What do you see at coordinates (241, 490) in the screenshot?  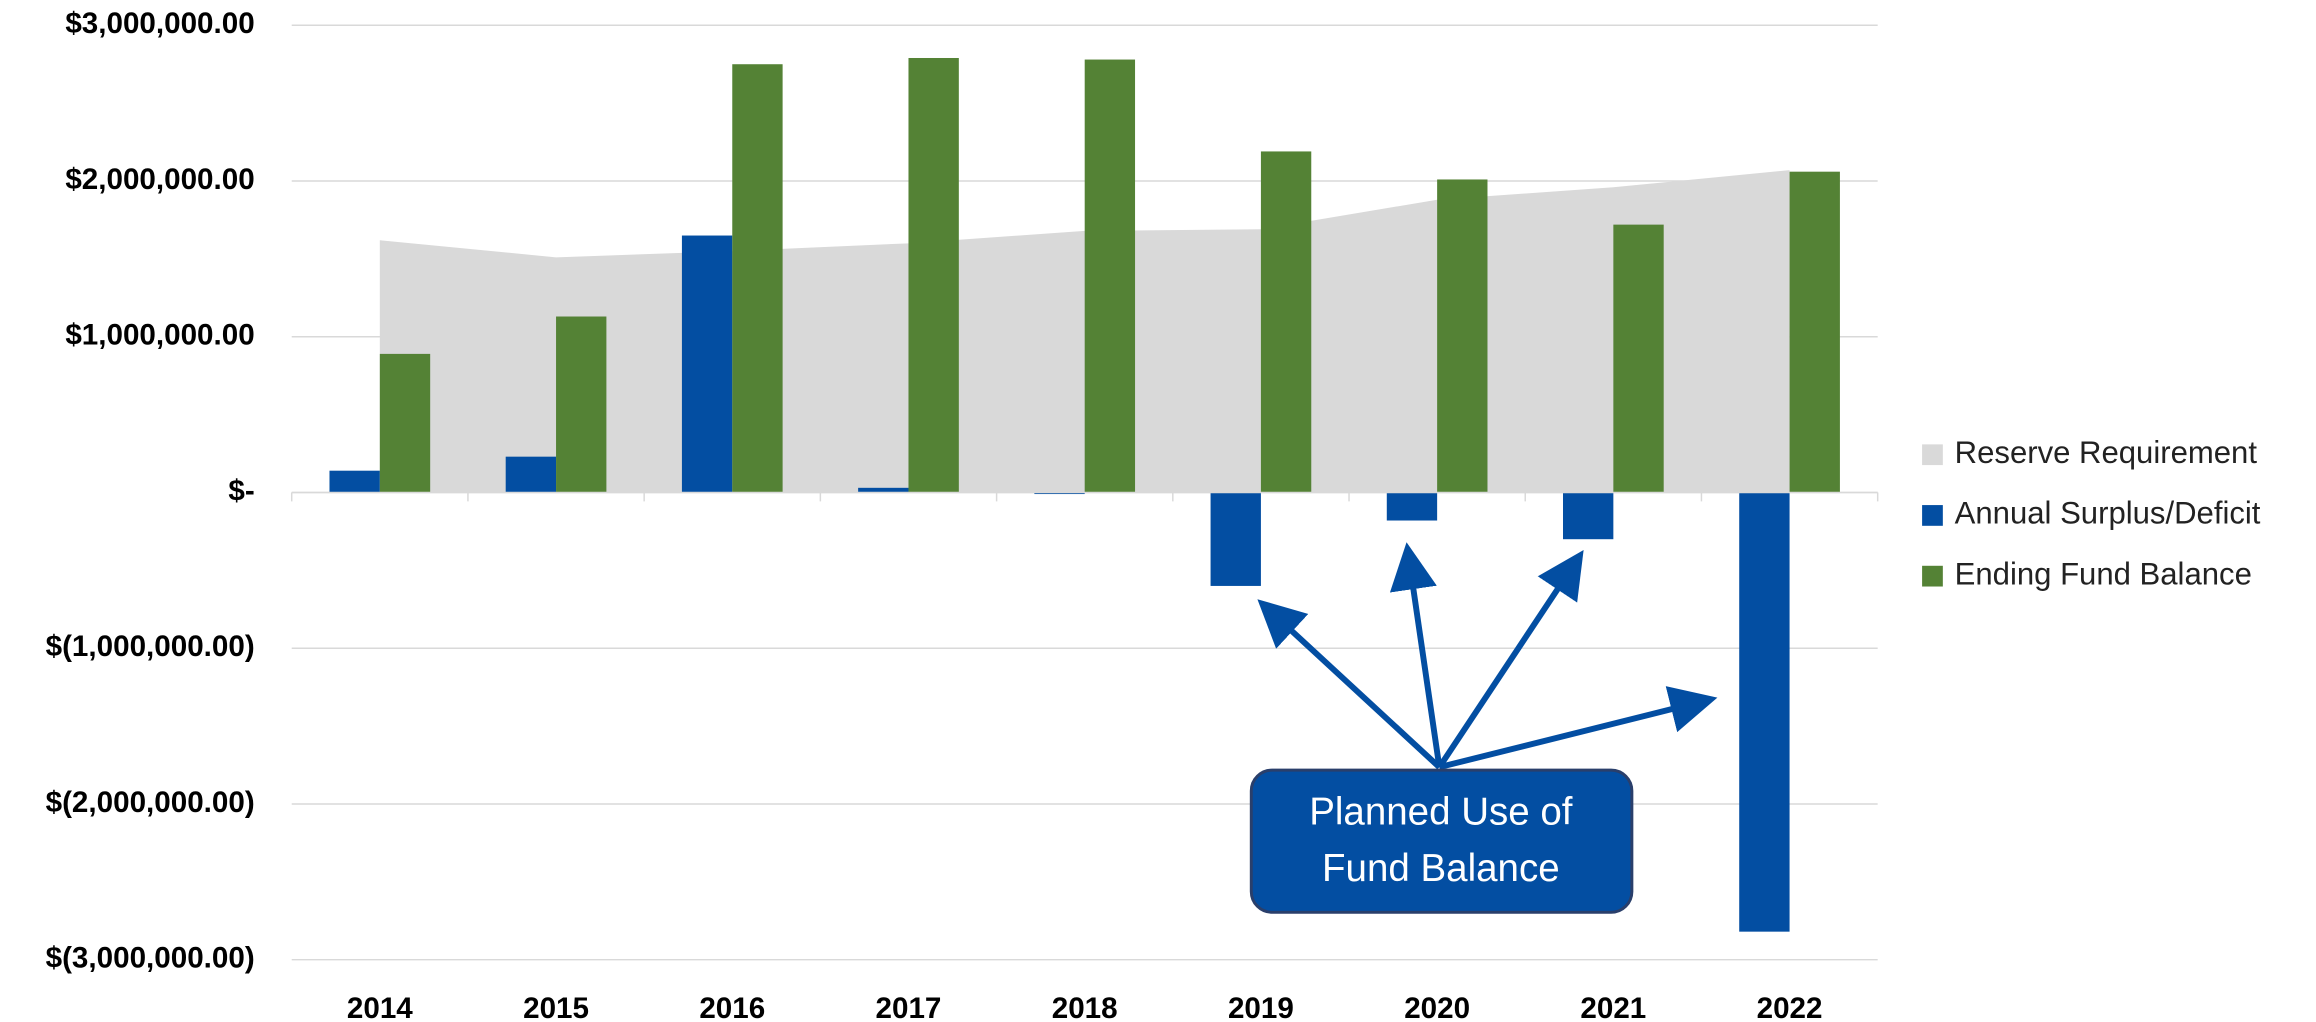 I see `y-tick-label: $-` at bounding box center [241, 490].